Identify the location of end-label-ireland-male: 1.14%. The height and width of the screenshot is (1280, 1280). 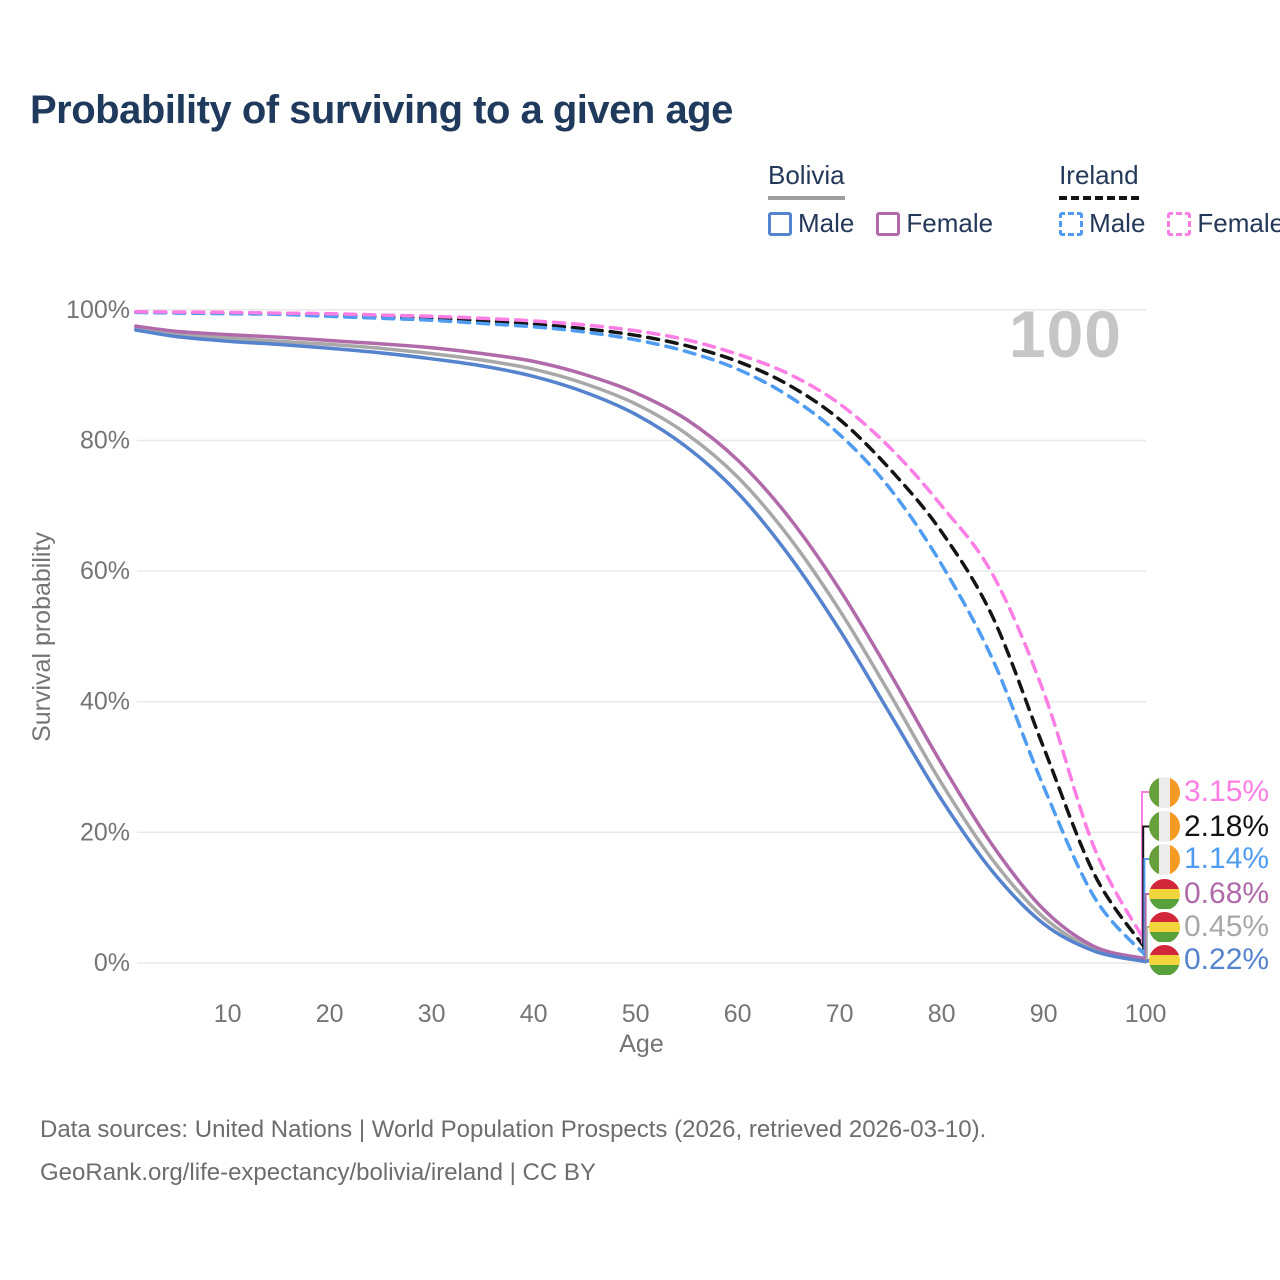
(1209, 858).